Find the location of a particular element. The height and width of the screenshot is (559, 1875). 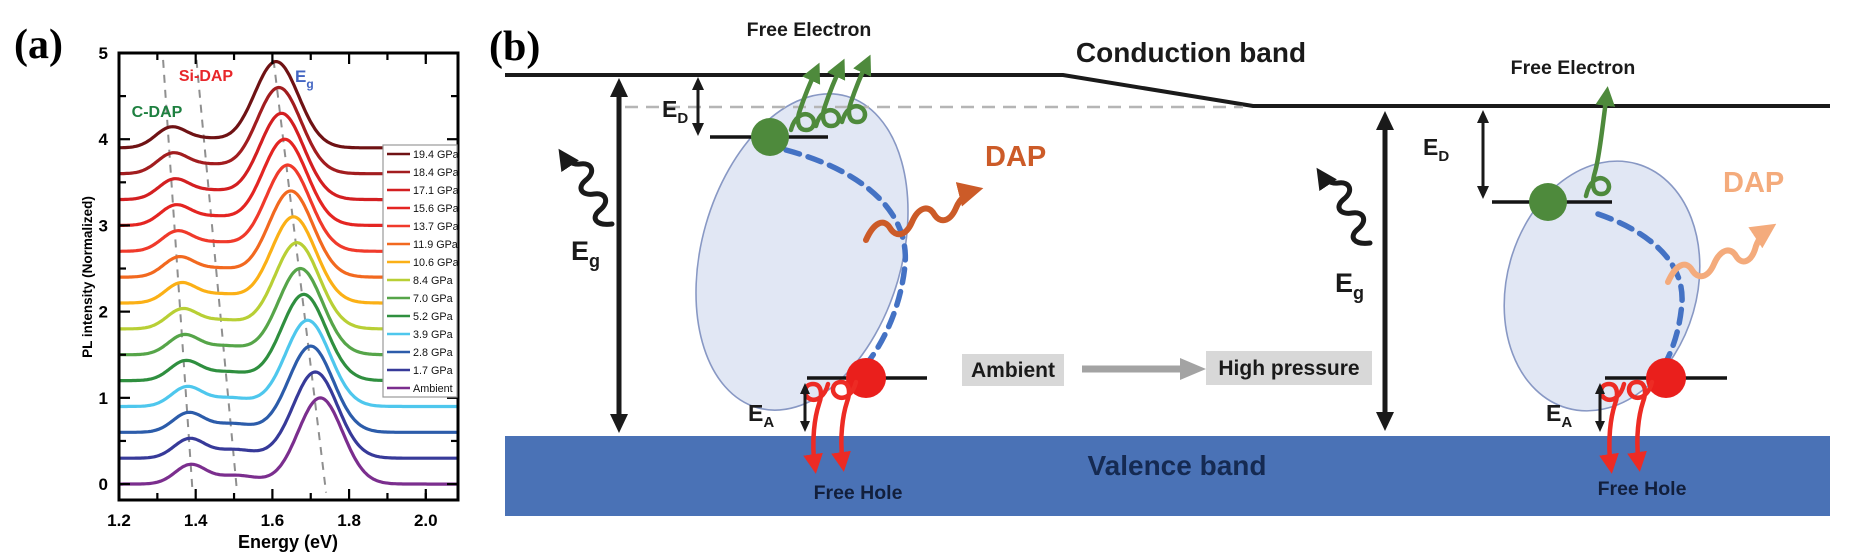

free-hole-label-left: Free Hole is located at coordinates (858, 493).